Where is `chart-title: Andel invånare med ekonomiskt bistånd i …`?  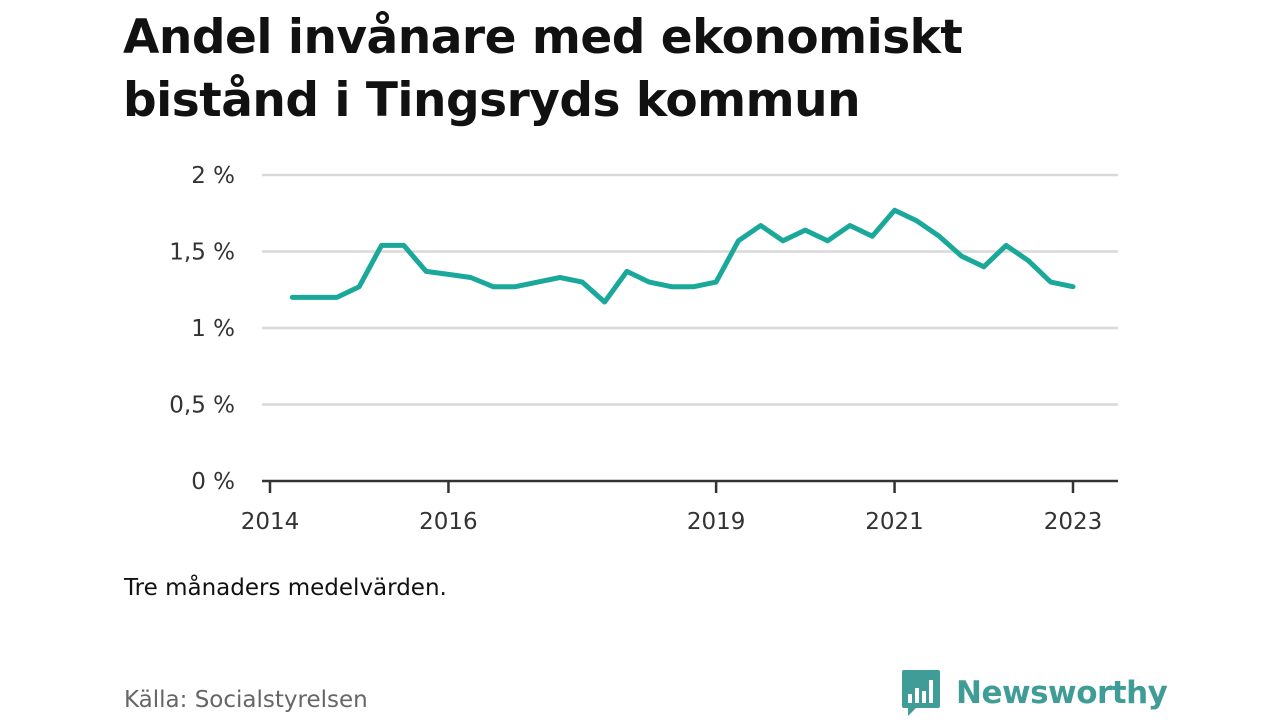 chart-title: Andel invånare med ekonomiskt bistånd i … is located at coordinates (543, 69).